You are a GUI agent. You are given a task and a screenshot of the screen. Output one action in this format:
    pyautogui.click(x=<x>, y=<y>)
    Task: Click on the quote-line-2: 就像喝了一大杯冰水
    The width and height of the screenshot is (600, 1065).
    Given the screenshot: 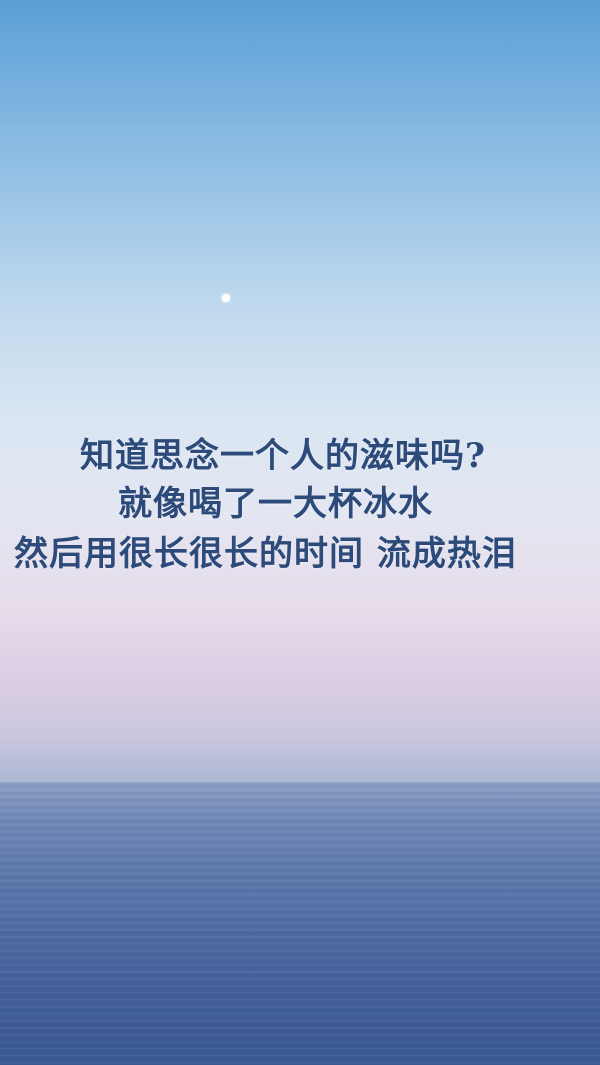 What is the action you would take?
    pyautogui.click(x=275, y=504)
    